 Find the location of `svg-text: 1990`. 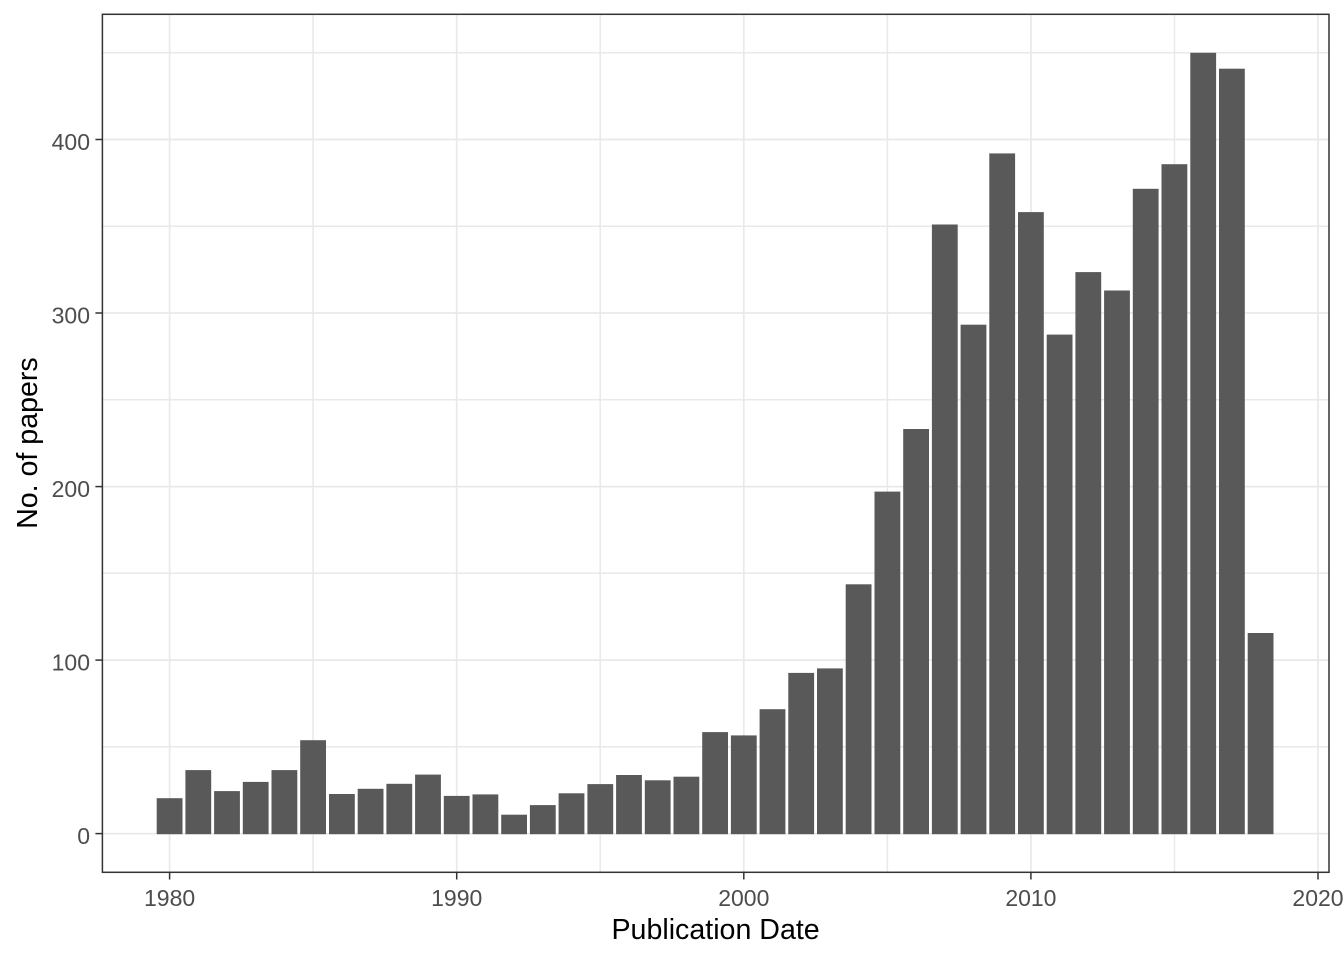

svg-text: 1990 is located at coordinates (456, 898).